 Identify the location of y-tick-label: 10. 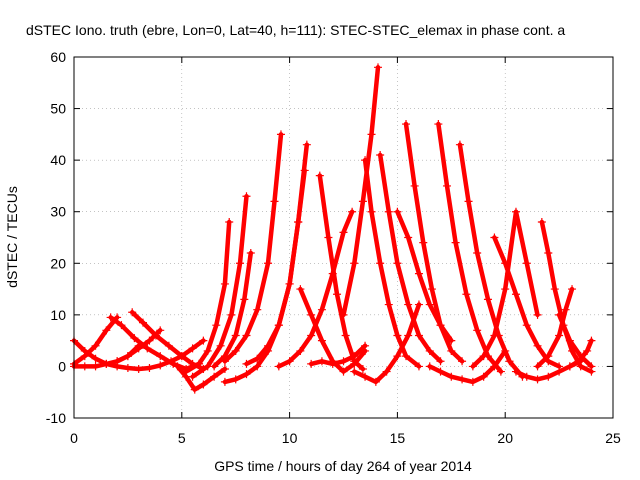
(58, 315).